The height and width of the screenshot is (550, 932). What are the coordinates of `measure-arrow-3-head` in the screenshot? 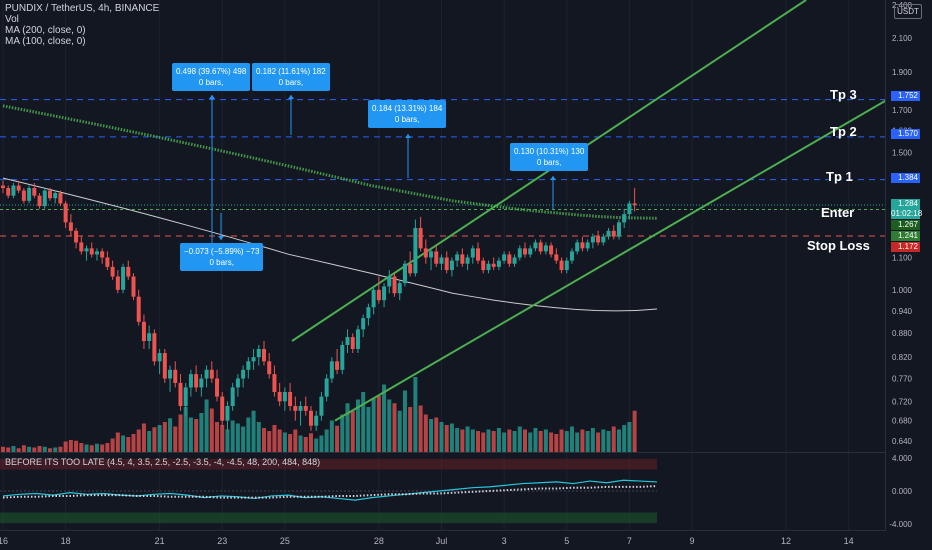 It's located at (408, 136).